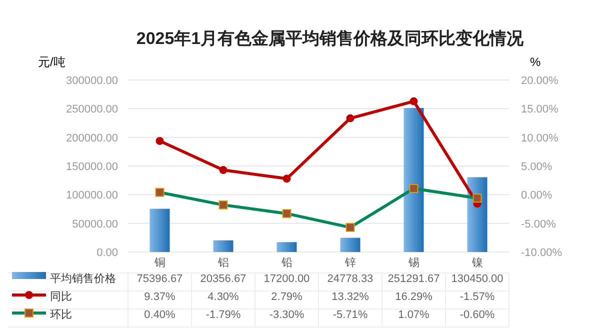 The image size is (592, 330). What do you see at coordinates (92, 81) in the screenshot?
I see `y-tick-label: 300000.00` at bounding box center [92, 81].